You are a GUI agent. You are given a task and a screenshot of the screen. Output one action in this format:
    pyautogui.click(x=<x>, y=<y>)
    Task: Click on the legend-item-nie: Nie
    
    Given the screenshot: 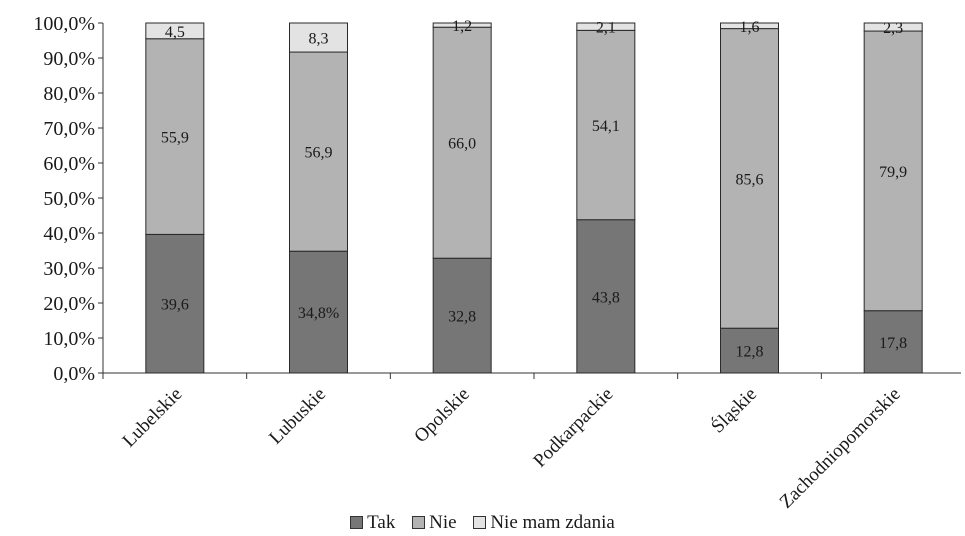 What is the action you would take?
    pyautogui.click(x=434, y=523)
    